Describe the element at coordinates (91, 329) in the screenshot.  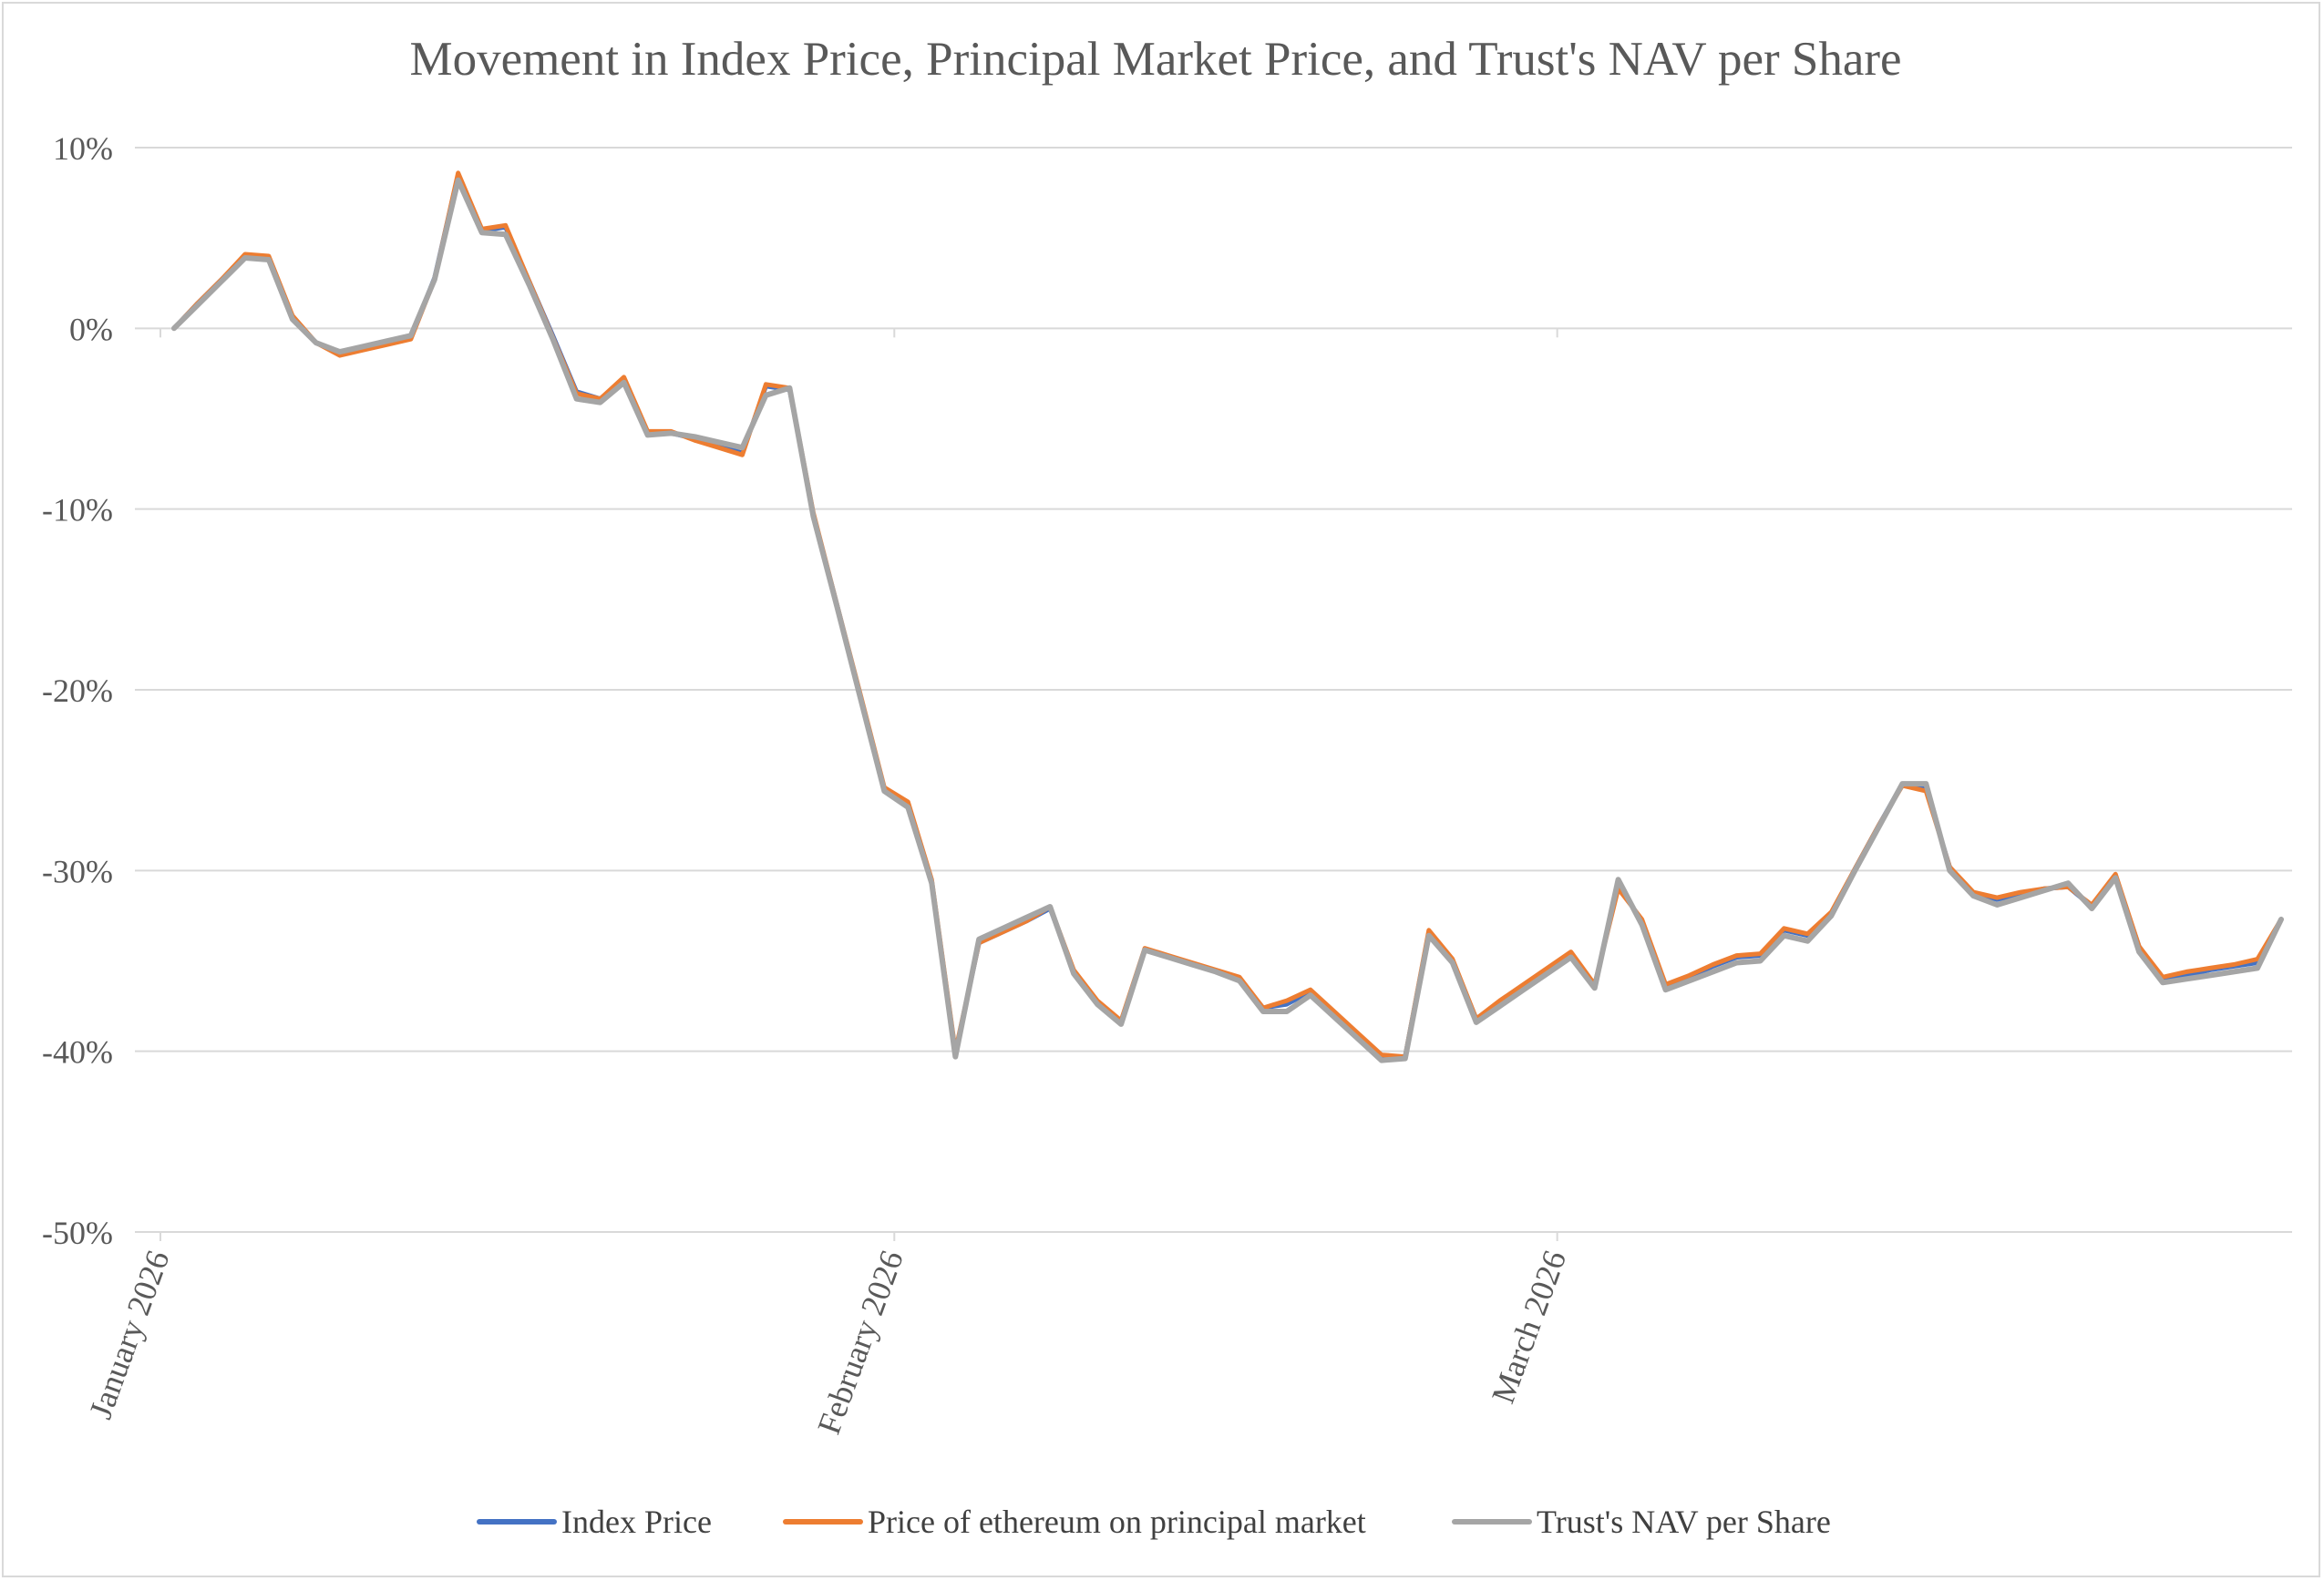
I see `y-tick-label: 0%` at that location.